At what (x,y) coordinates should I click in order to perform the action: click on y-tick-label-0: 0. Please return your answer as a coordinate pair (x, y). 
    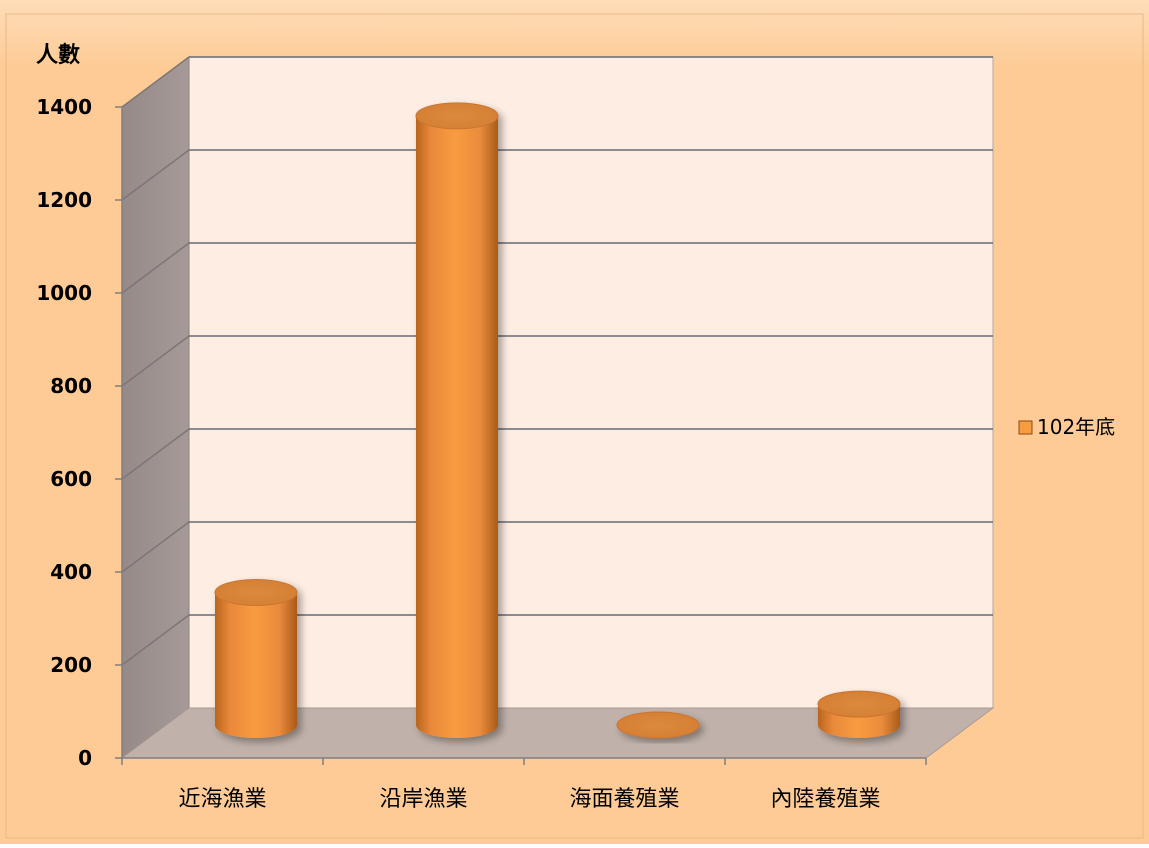
    Looking at the image, I should click on (85, 758).